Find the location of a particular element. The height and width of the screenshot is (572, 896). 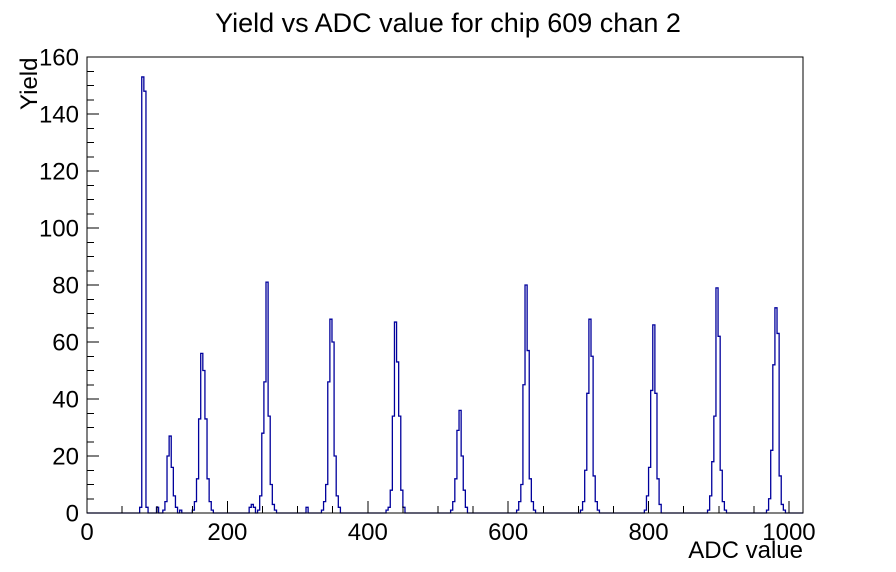

y-tick-label: 0 is located at coordinates (72, 513).